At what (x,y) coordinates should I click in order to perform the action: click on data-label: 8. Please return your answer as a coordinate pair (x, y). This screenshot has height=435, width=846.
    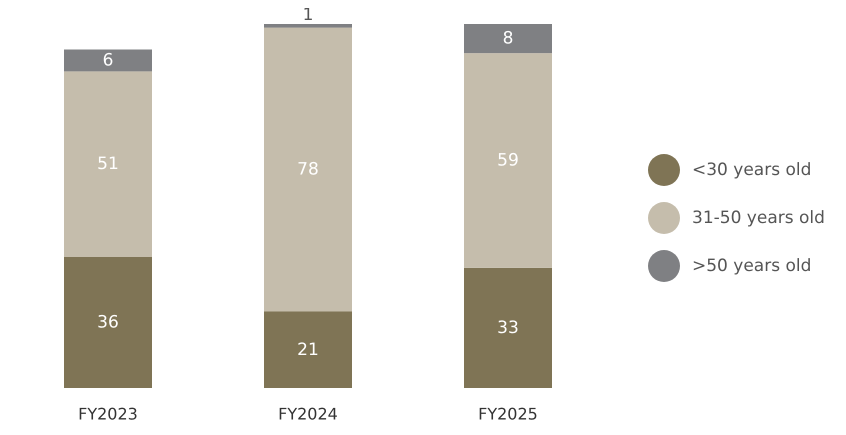
    Looking at the image, I should click on (508, 38).